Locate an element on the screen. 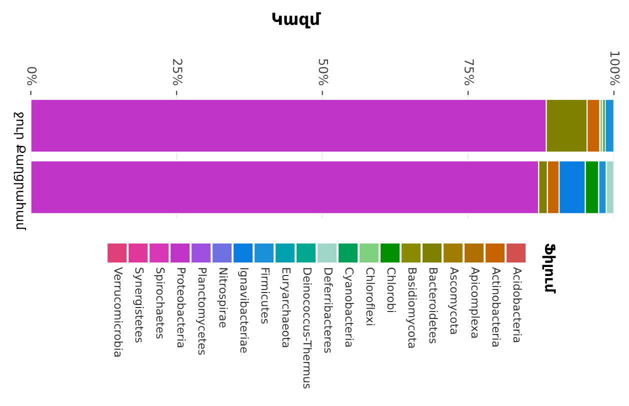  y-tick-label: Քաղցրահամ is located at coordinates (20, 187).